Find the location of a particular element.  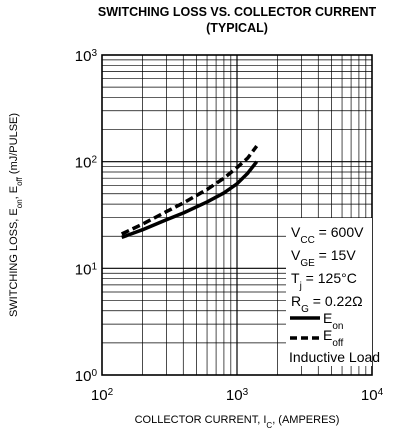

x-tick-label: 10³ is located at coordinates (237, 396).